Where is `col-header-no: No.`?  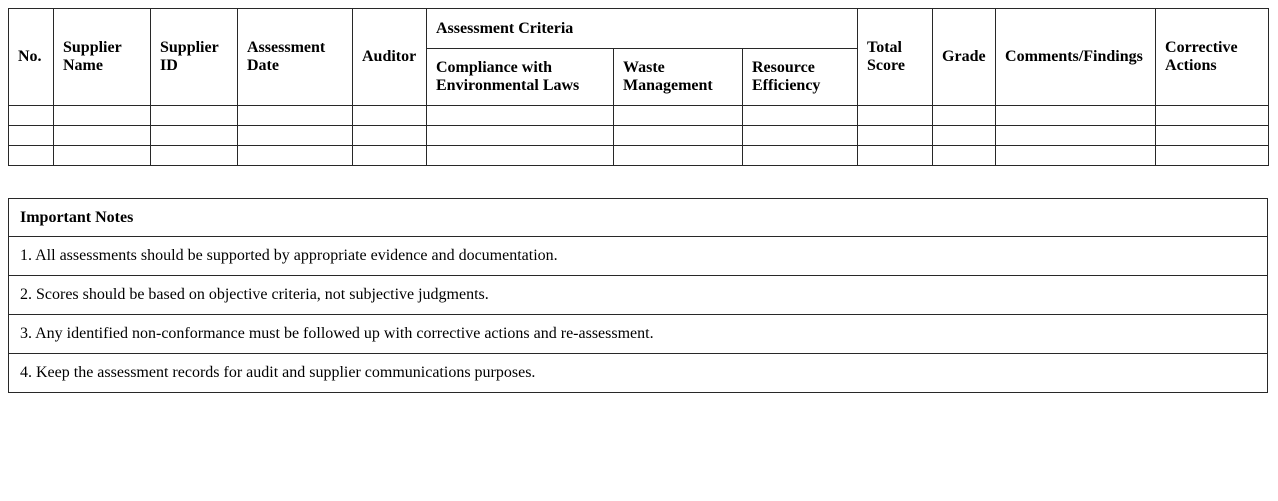 col-header-no: No. is located at coordinates (31, 57).